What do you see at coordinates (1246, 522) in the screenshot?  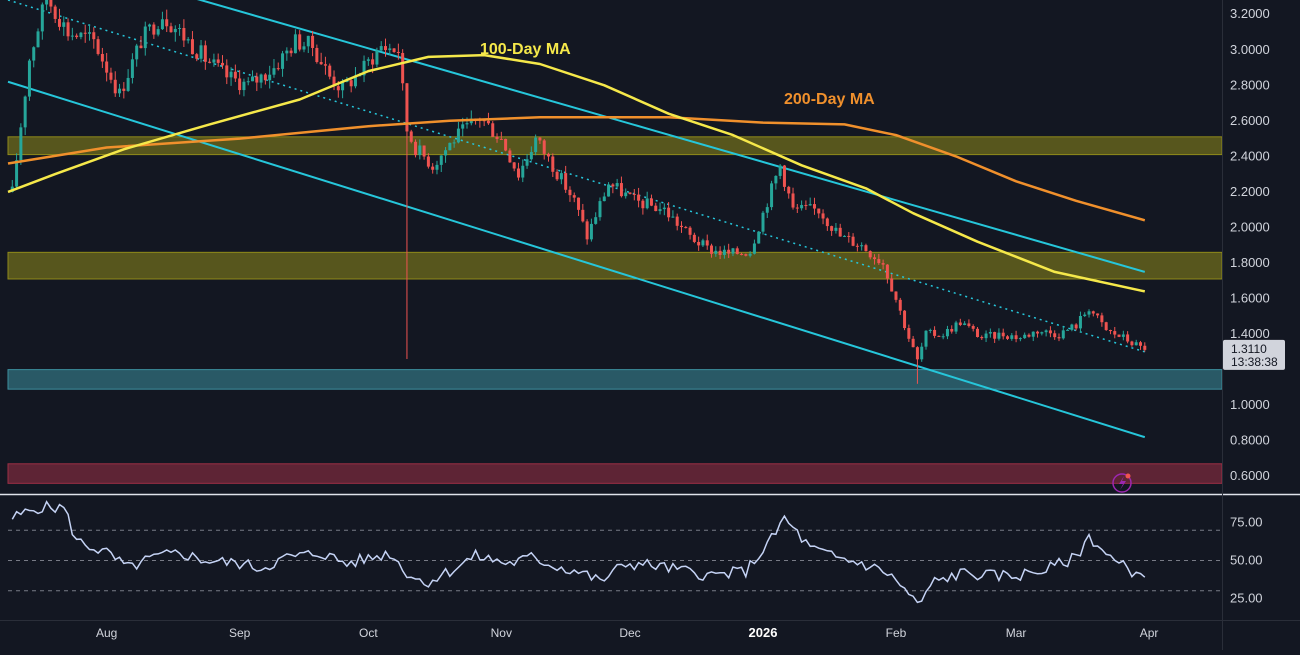 I see `rsi-tick-label: 75.00` at bounding box center [1246, 522].